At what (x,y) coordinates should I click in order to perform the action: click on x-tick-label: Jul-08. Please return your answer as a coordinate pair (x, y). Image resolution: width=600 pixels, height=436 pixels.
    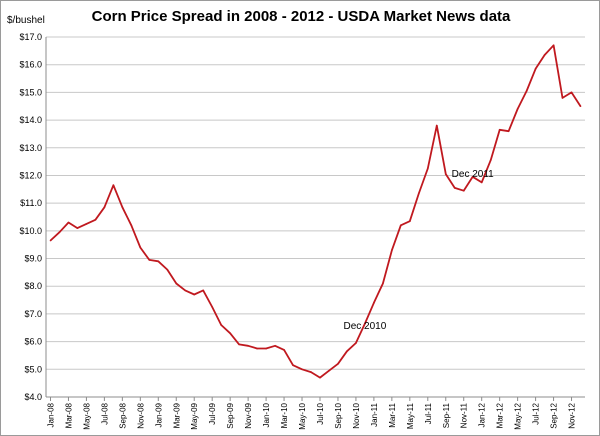
    Looking at the image, I should click on (104, 413).